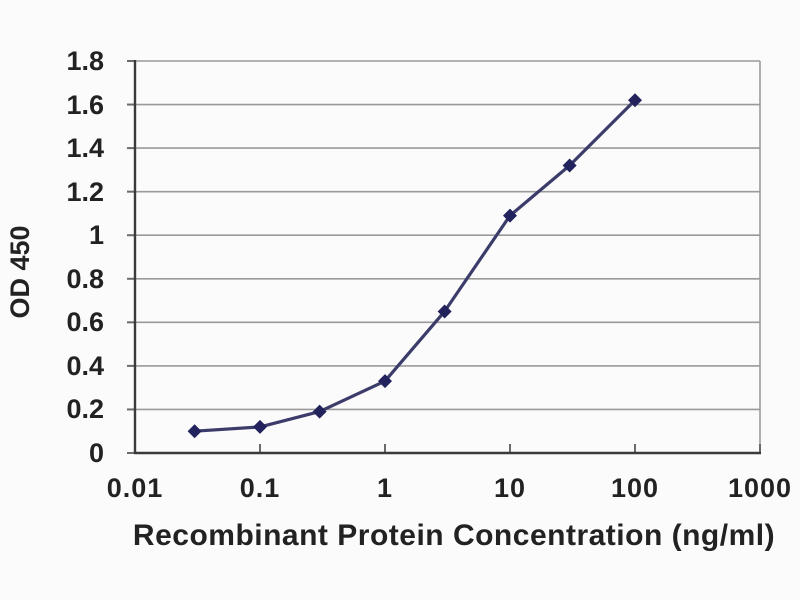  I want to click on y-tick-label: 0.6, so click(85, 322).